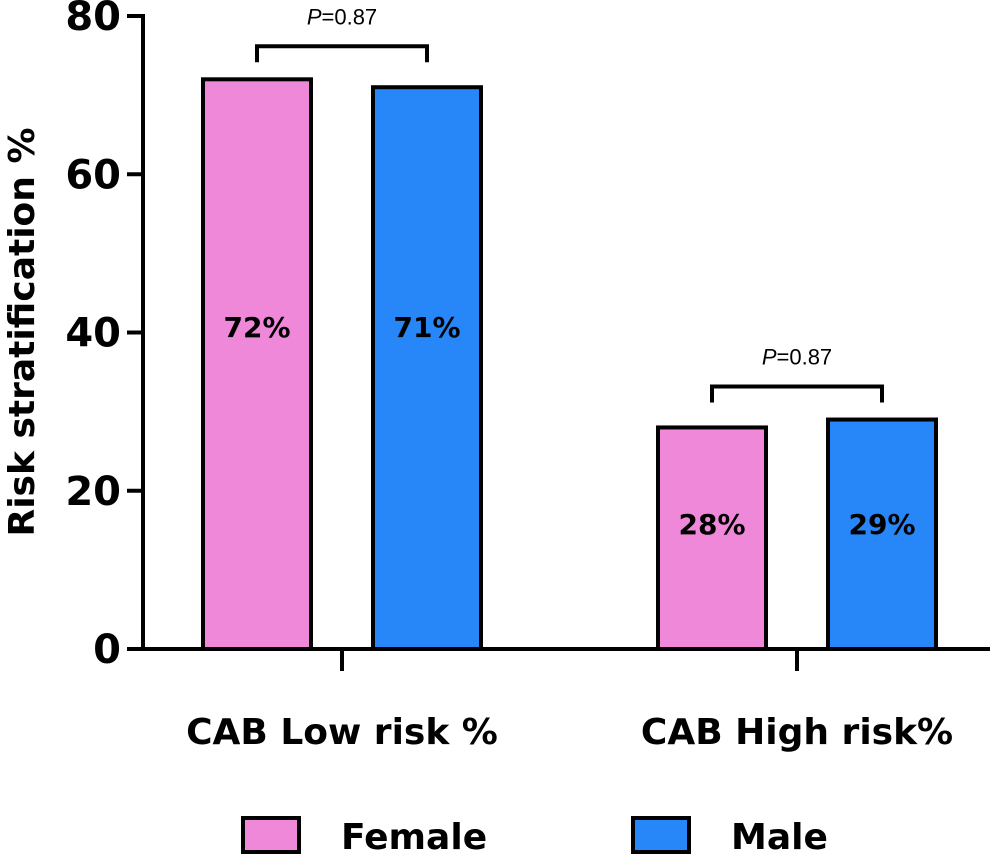 The width and height of the screenshot is (998, 855). Describe the element at coordinates (256, 327) in the screenshot. I see `data-label: 72%` at that location.